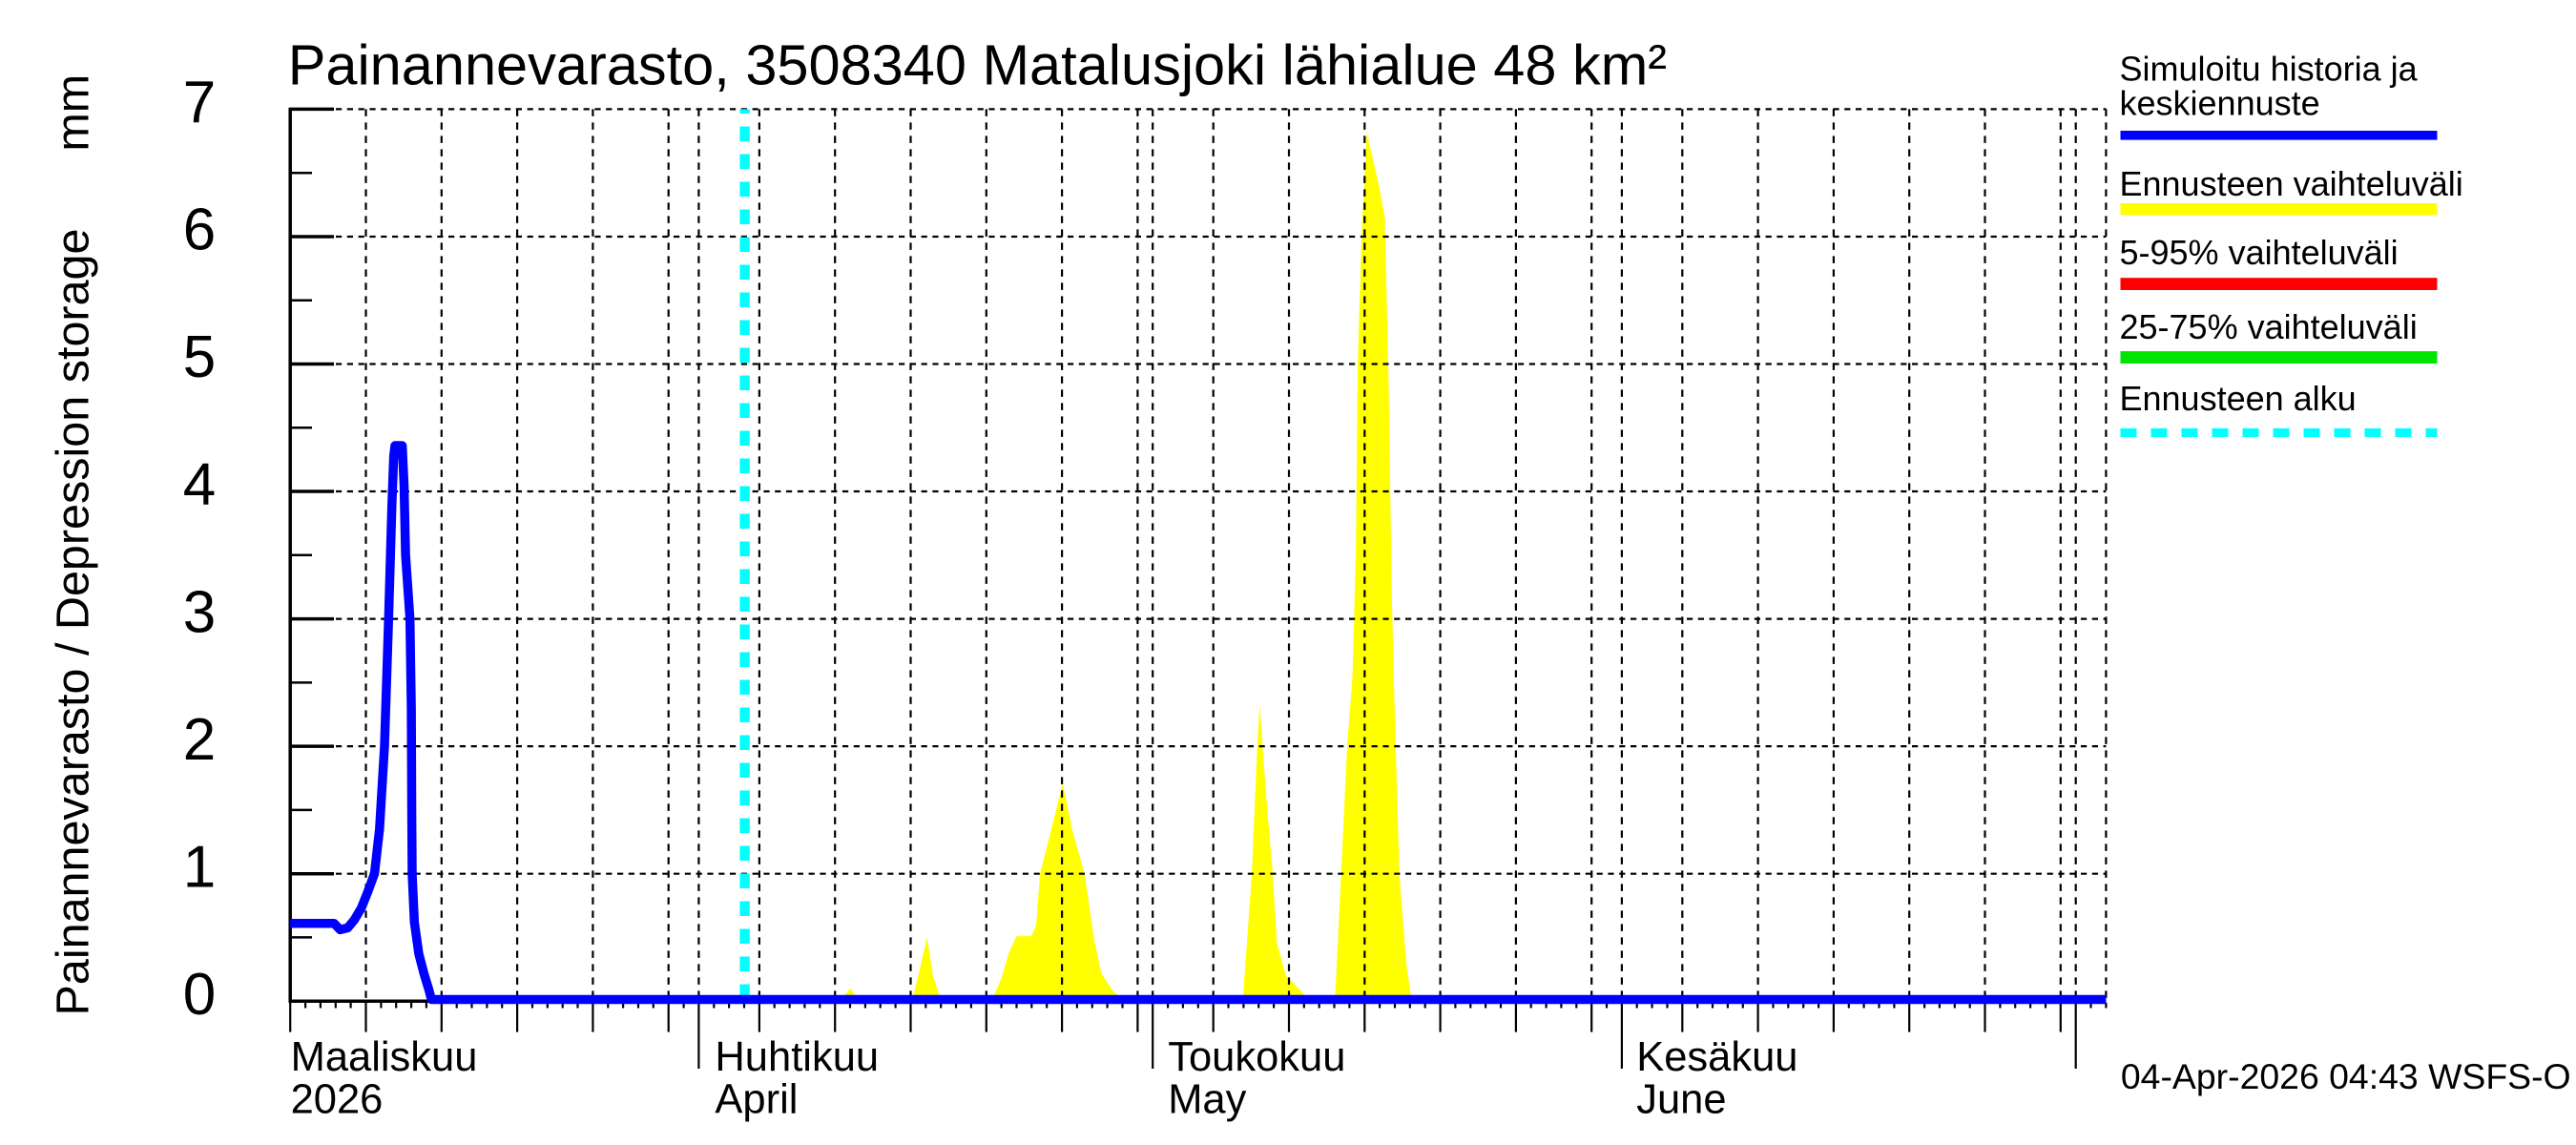 This screenshot has height=1145, width=2576. I want to click on svg-text: 0, so click(199, 995).